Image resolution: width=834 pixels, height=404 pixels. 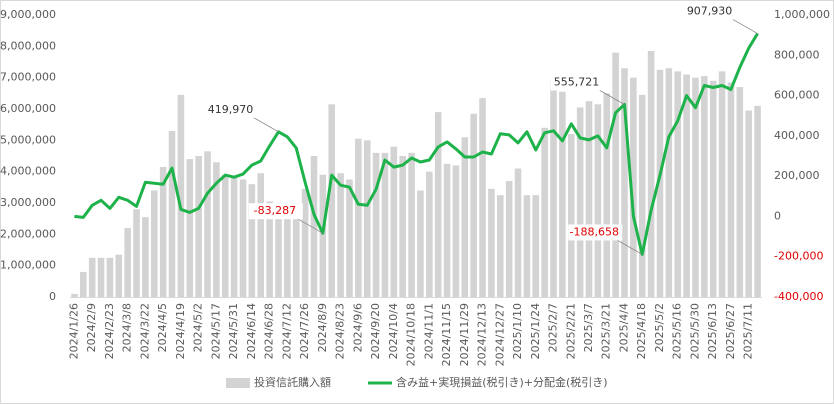 I want to click on y2-tick-label: -400,000, so click(x=798, y=296).